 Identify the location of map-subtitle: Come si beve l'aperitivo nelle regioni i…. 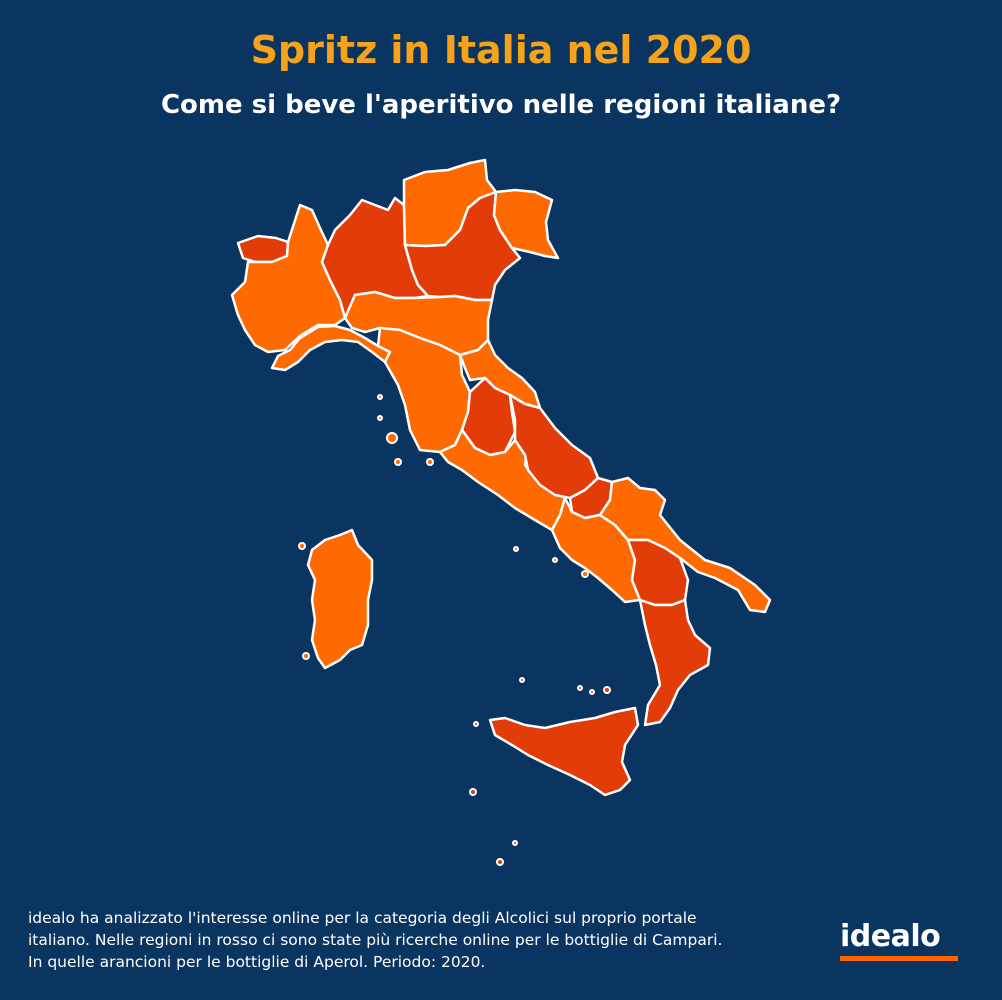
(501, 105).